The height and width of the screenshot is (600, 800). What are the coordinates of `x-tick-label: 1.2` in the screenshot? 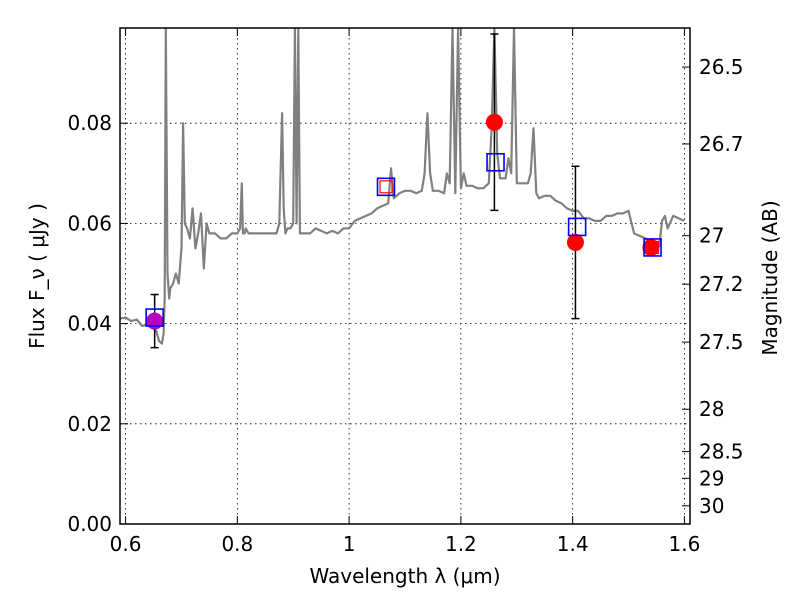 It's located at (461, 544).